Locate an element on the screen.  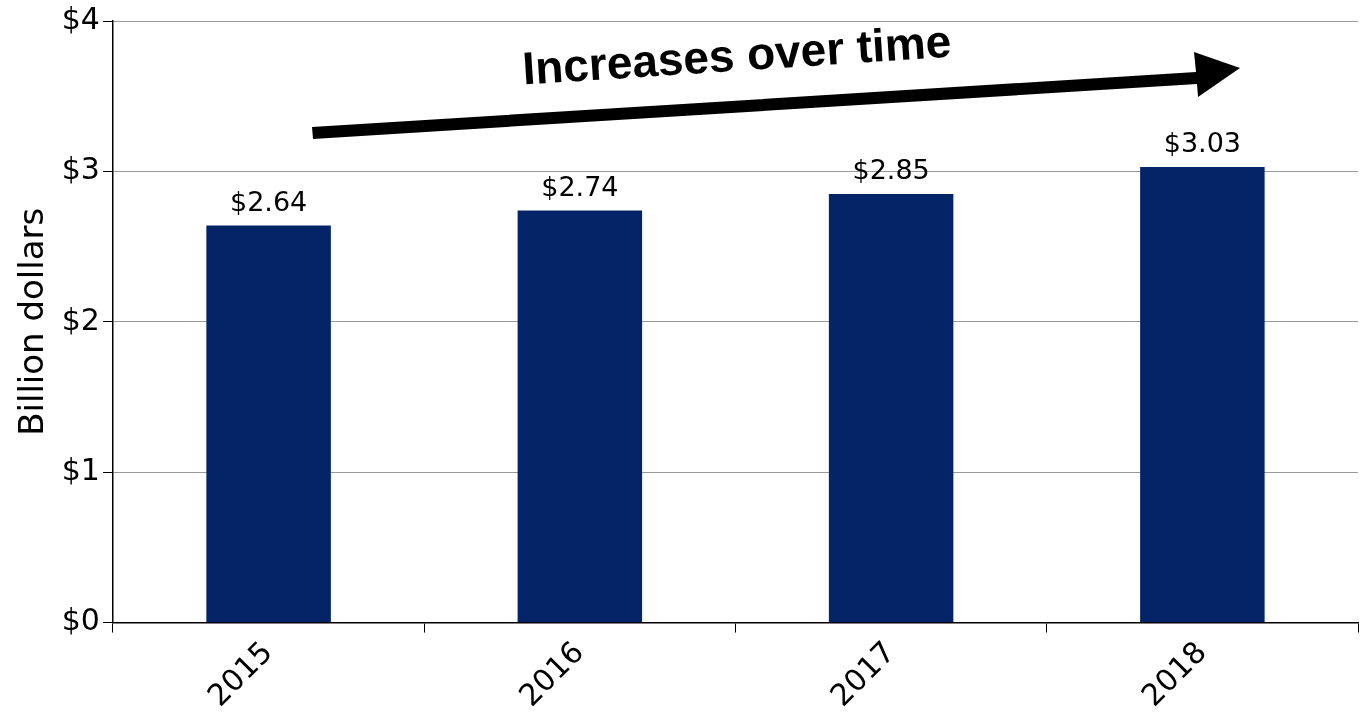
data-label: $3.03 is located at coordinates (1202, 143).